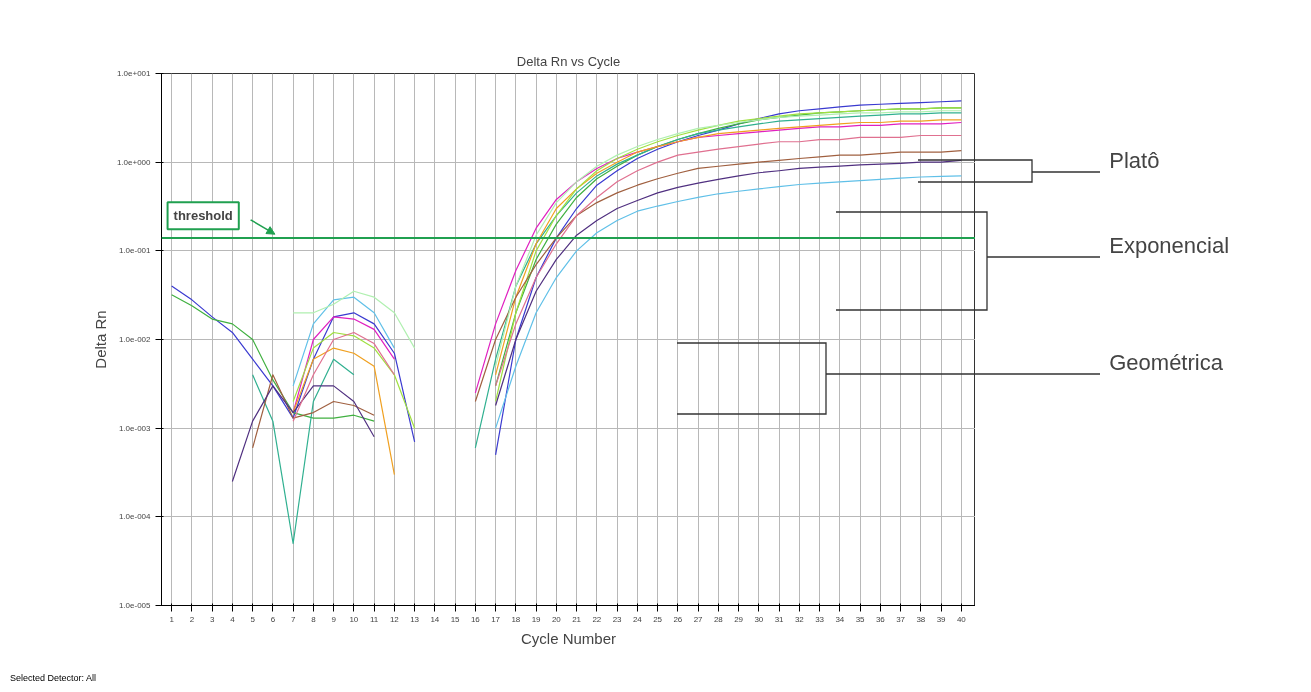  I want to click on x-tick-label: 24, so click(637, 619).